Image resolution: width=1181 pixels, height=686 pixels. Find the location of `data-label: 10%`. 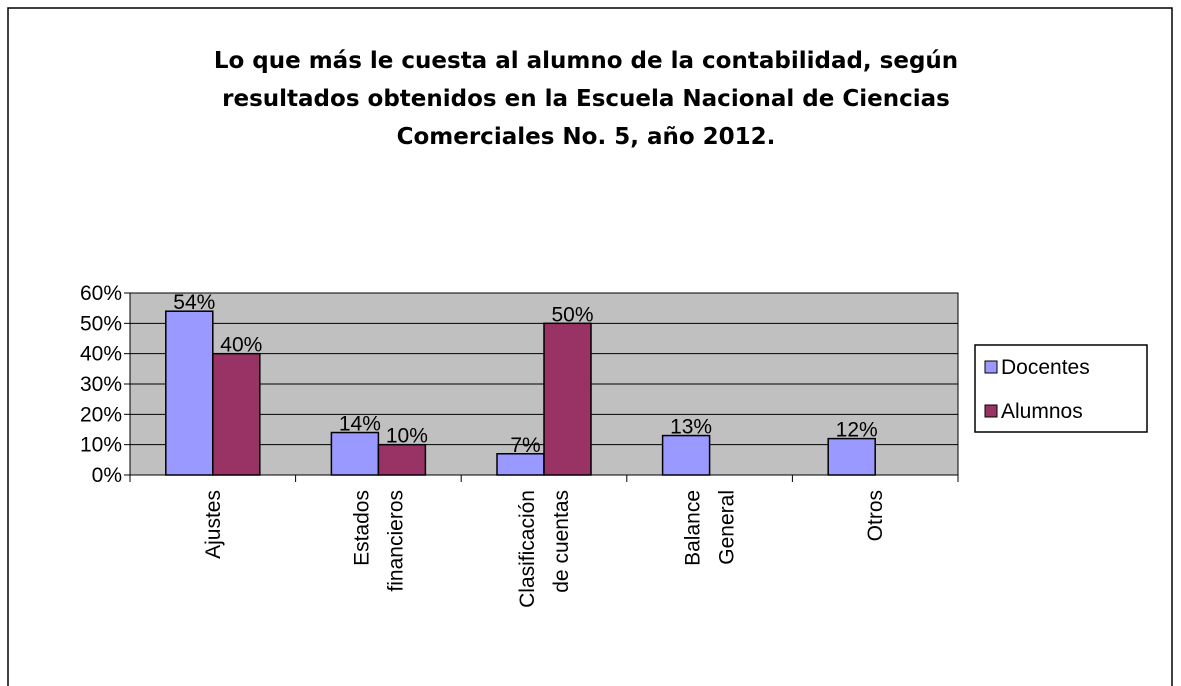

data-label: 10% is located at coordinates (407, 436).